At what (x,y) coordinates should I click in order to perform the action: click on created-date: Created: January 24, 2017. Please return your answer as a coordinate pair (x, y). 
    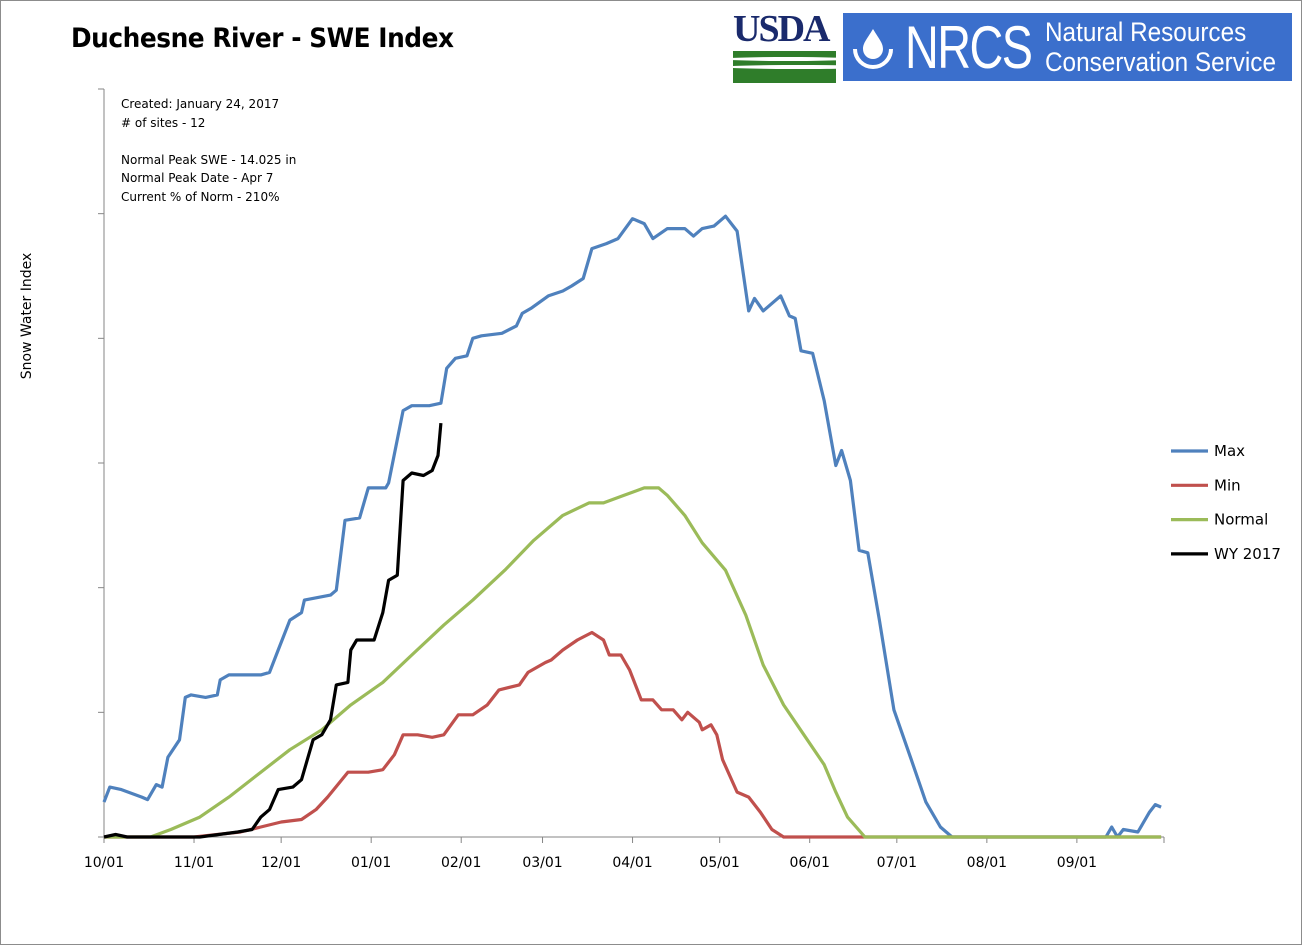
    Looking at the image, I should click on (200, 104).